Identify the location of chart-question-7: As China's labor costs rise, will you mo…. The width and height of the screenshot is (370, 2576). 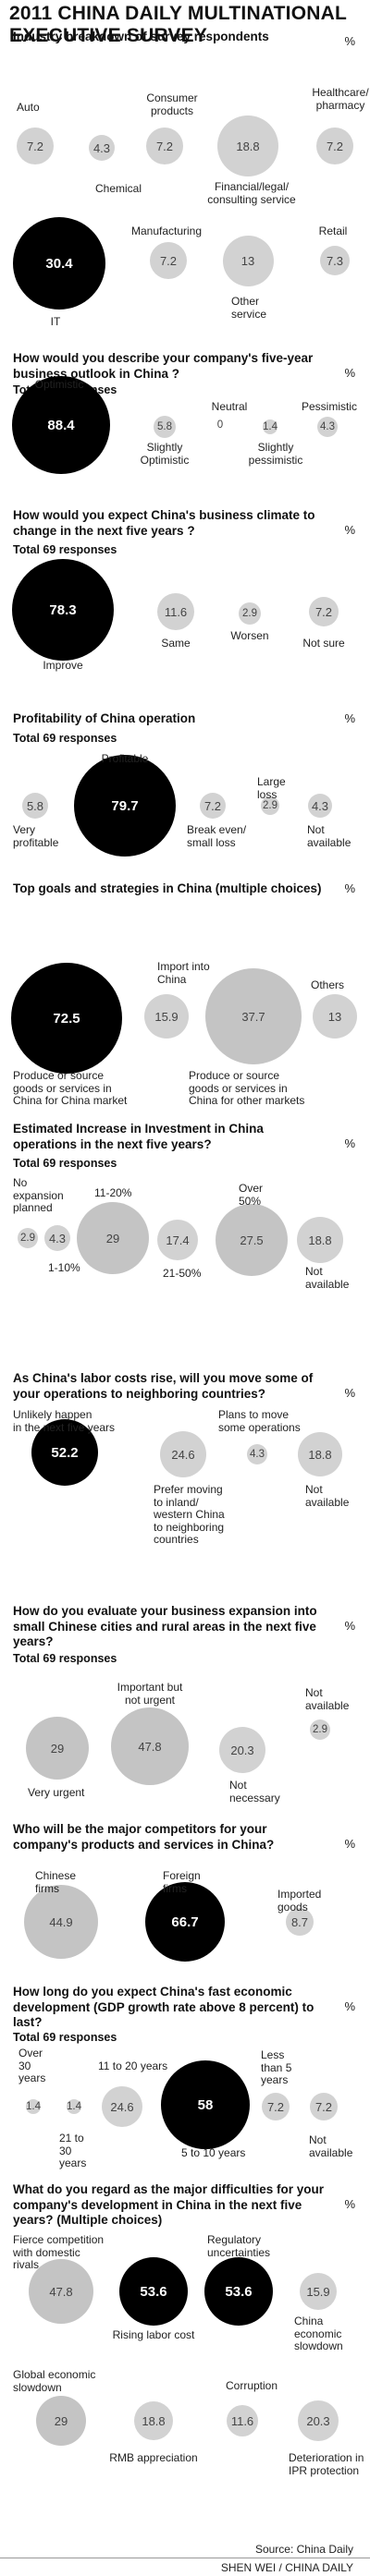
(164, 1386).